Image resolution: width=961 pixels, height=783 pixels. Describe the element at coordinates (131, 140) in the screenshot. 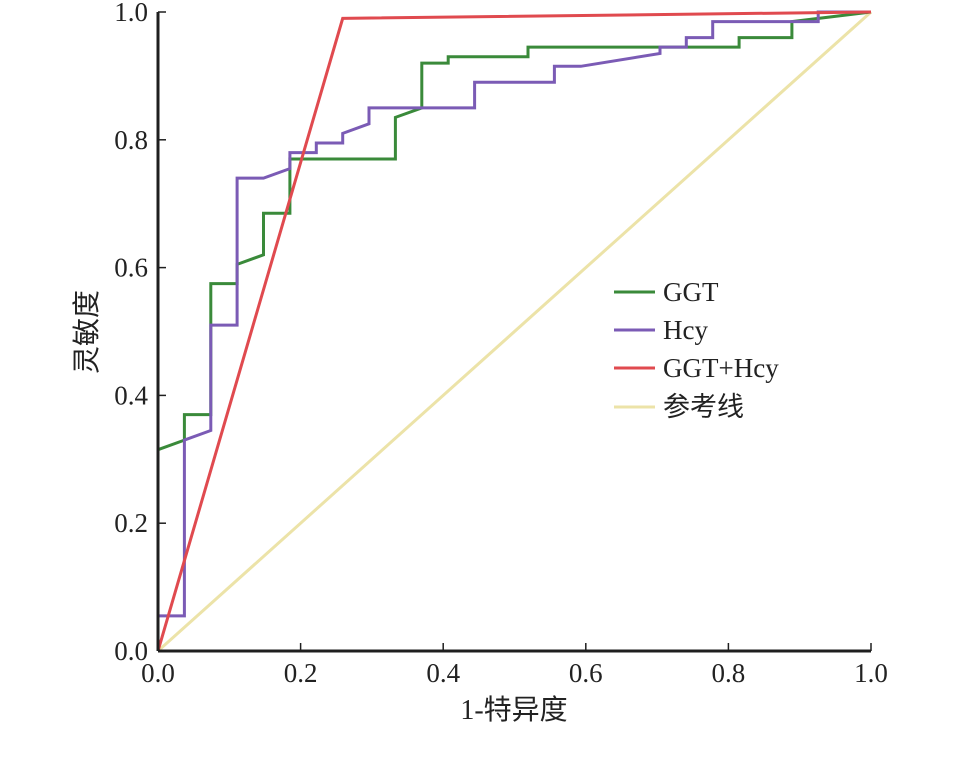

I see `y-tick-label-4: 0.8` at that location.